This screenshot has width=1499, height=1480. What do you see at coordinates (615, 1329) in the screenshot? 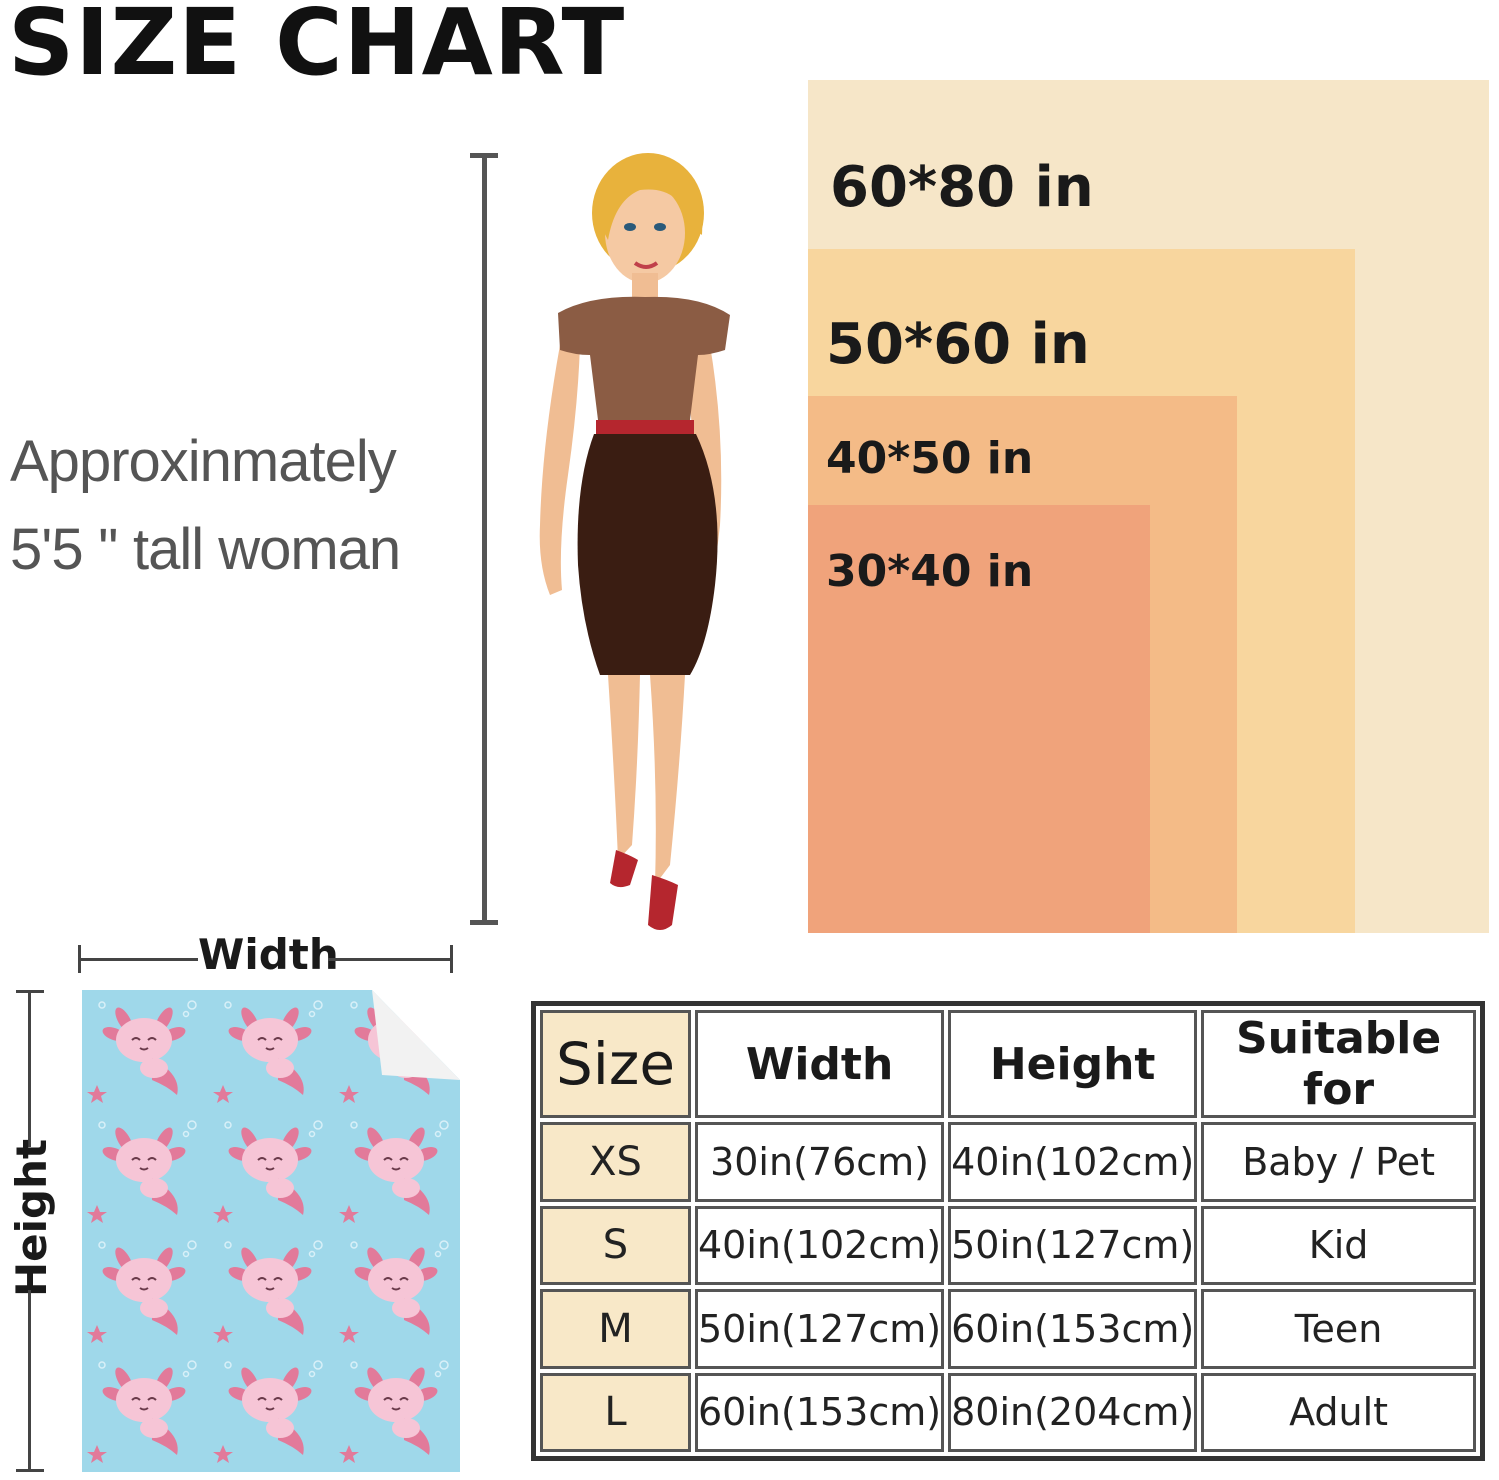
I see `row-size: M` at bounding box center [615, 1329].